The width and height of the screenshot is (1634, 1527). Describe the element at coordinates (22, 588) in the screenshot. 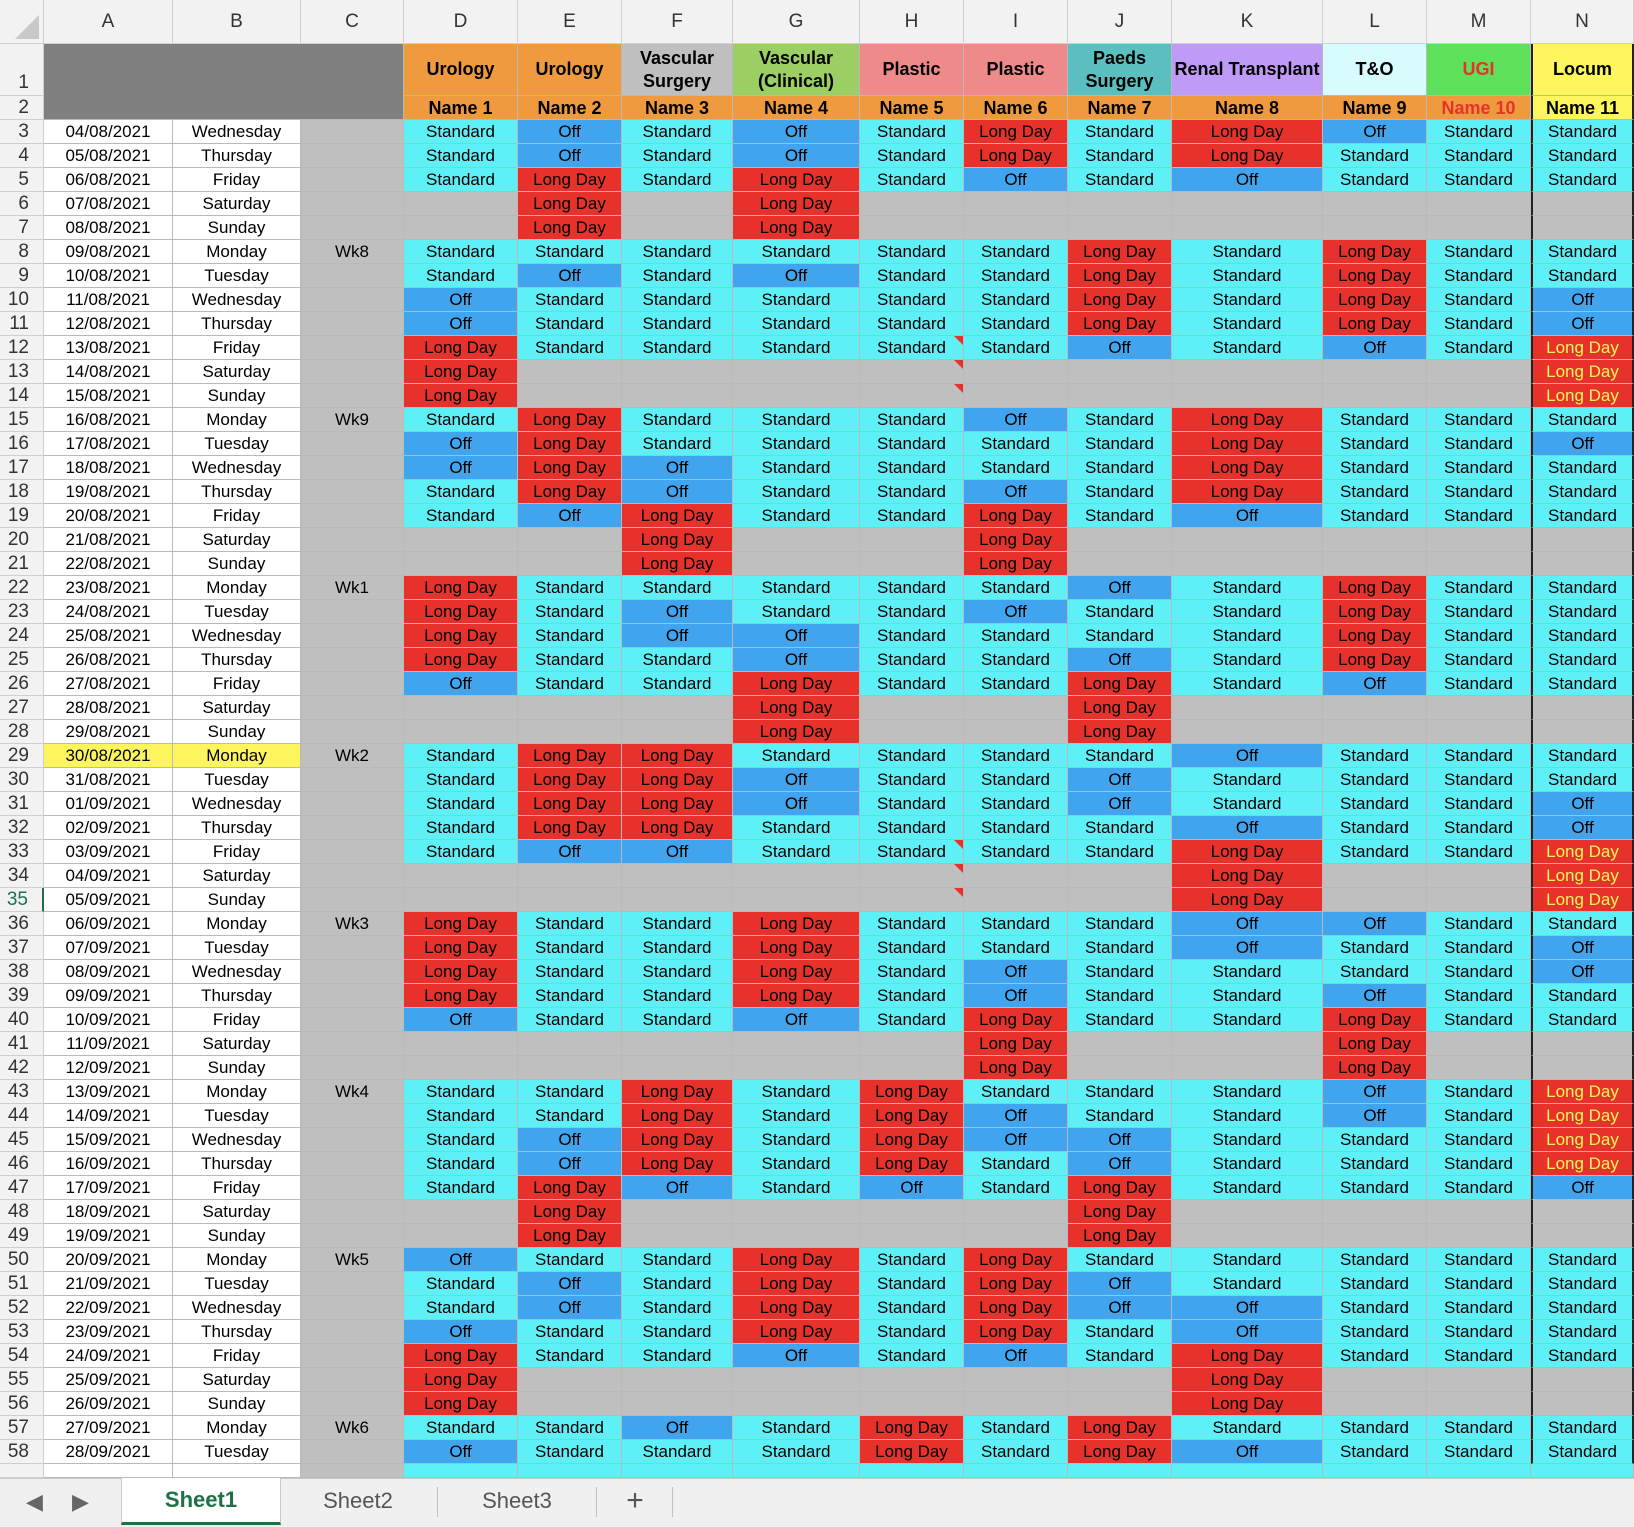

I see `row-header: 22` at that location.